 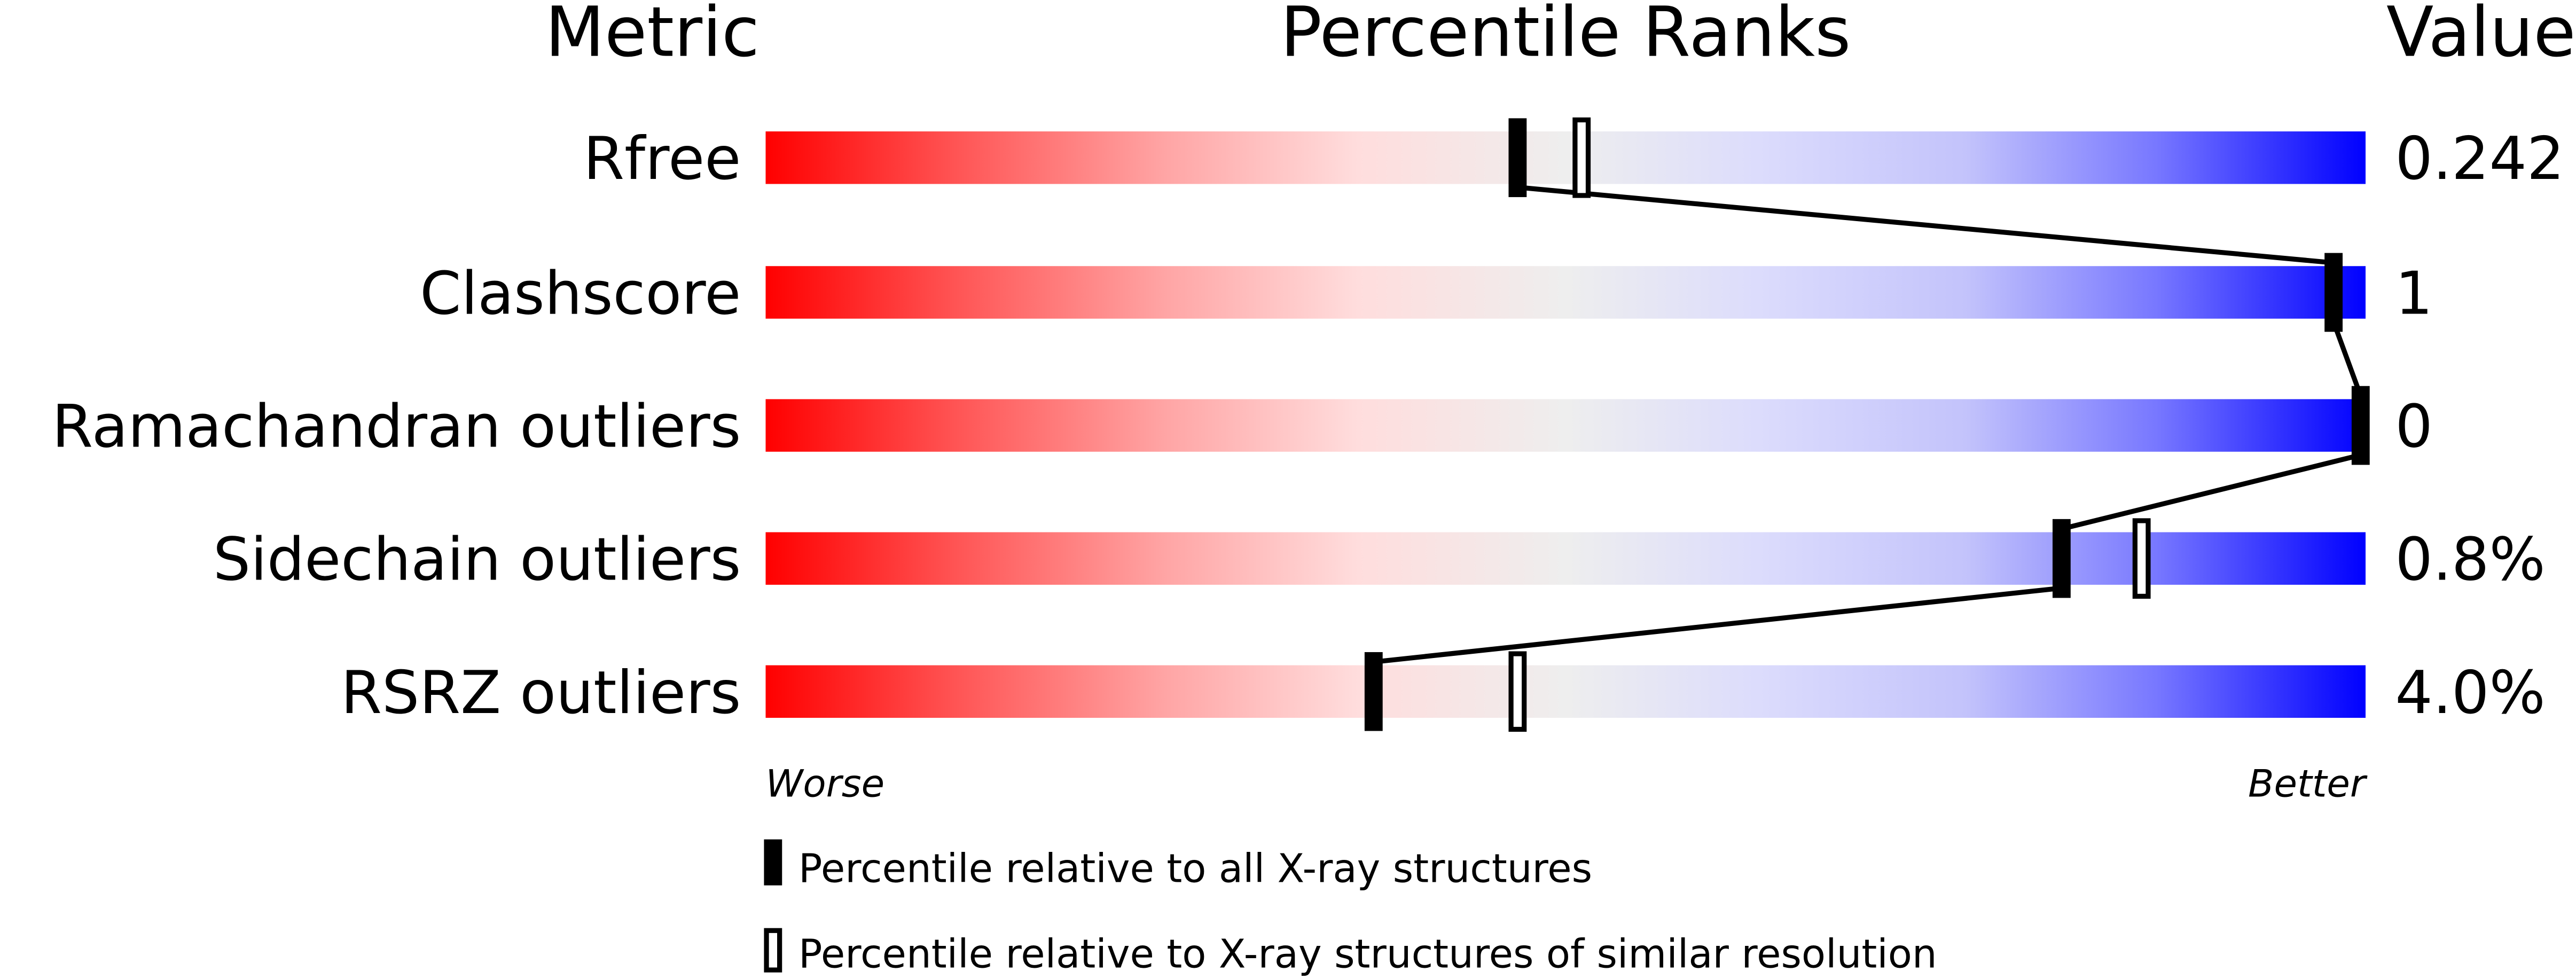 I want to click on metric-value: 4.0%, so click(x=2470, y=693).